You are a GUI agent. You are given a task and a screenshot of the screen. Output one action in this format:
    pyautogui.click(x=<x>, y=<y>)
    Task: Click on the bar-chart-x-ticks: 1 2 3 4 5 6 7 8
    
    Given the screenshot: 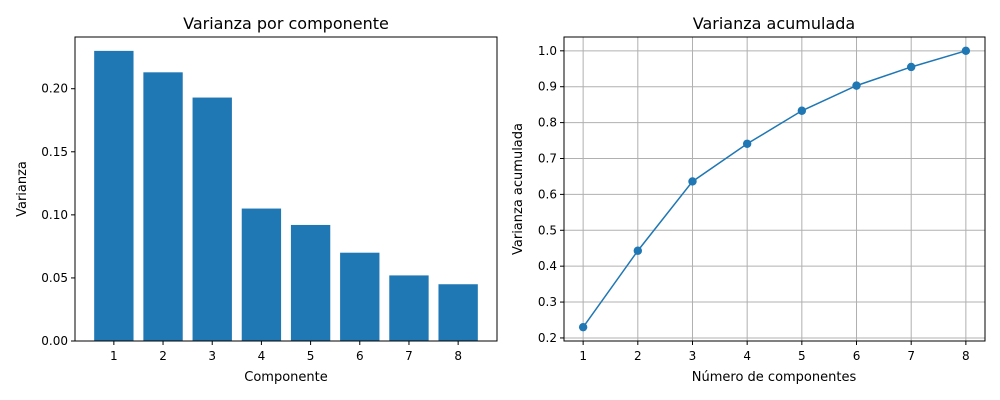 What is the action you would take?
    pyautogui.click(x=286, y=352)
    